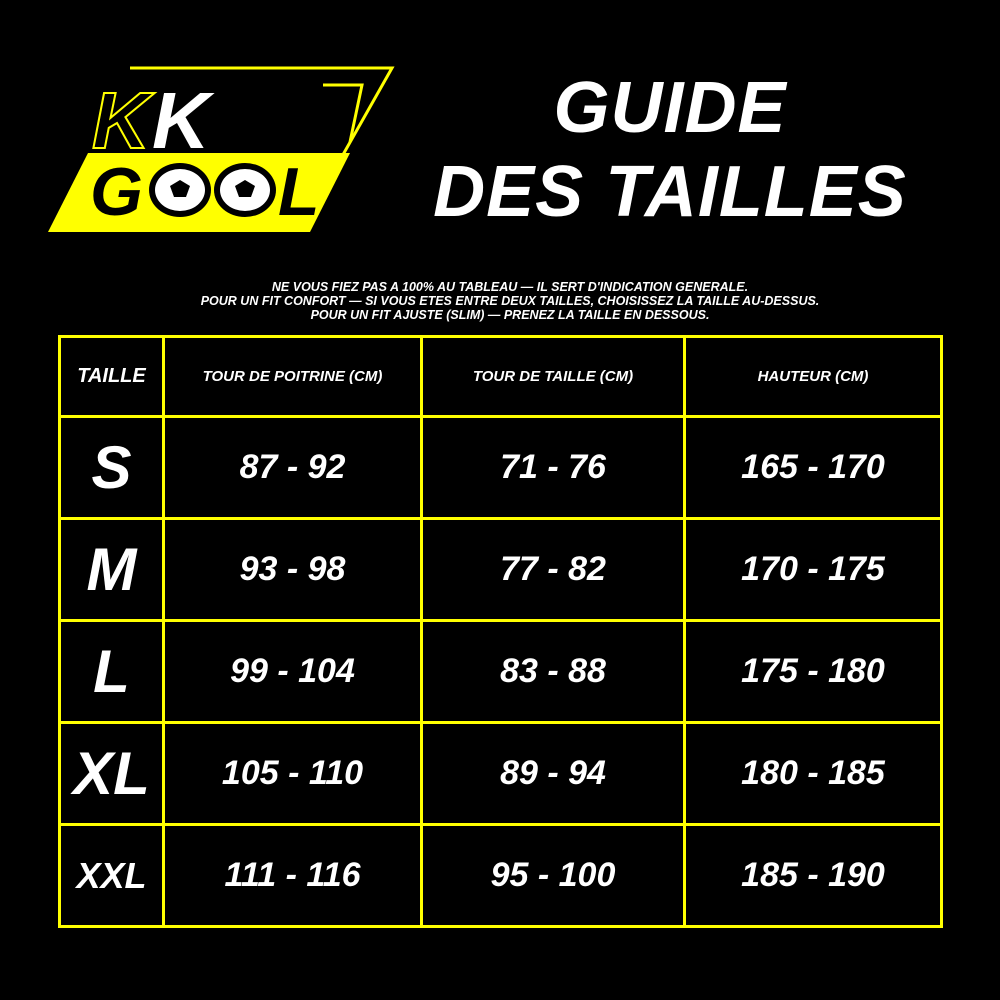  I want to click on height-cell: 170 - 175, so click(813, 569).